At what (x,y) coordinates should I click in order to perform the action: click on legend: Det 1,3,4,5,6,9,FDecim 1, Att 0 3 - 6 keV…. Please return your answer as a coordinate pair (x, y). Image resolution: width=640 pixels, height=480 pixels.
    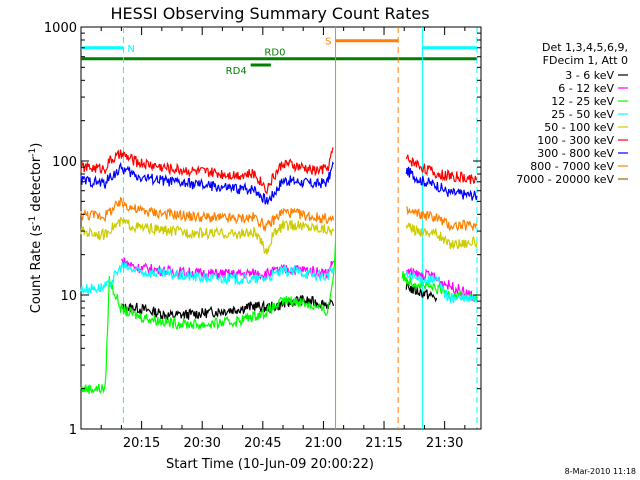
    Looking at the image, I should click on (572, 113).